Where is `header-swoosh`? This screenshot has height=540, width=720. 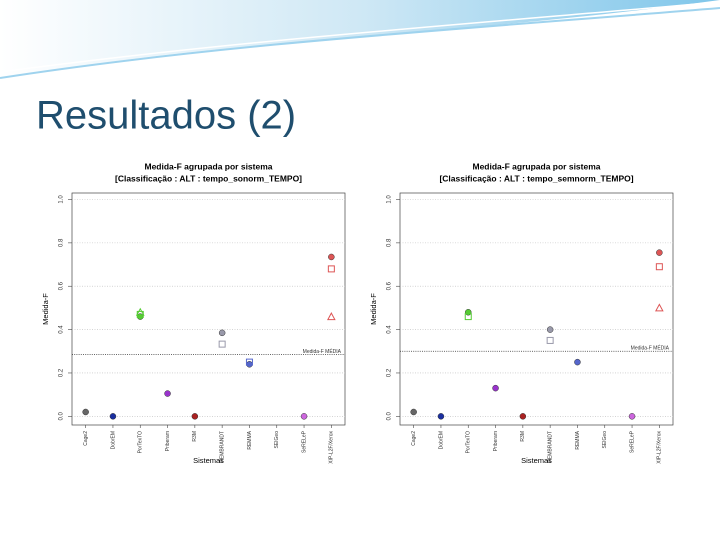 header-swoosh is located at coordinates (360, 40).